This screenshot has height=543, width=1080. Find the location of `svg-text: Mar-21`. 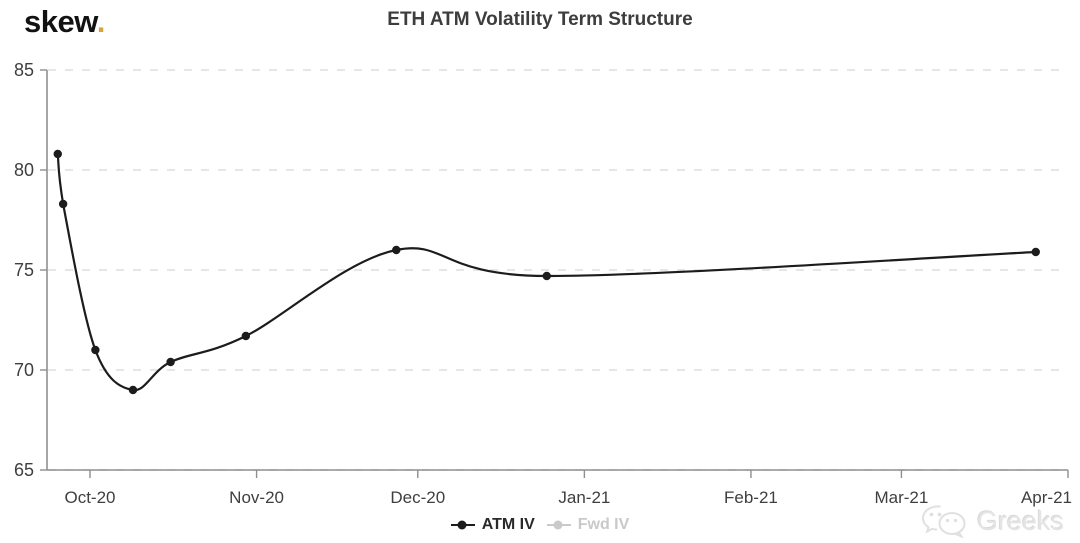

svg-text: Mar-21 is located at coordinates (901, 497).